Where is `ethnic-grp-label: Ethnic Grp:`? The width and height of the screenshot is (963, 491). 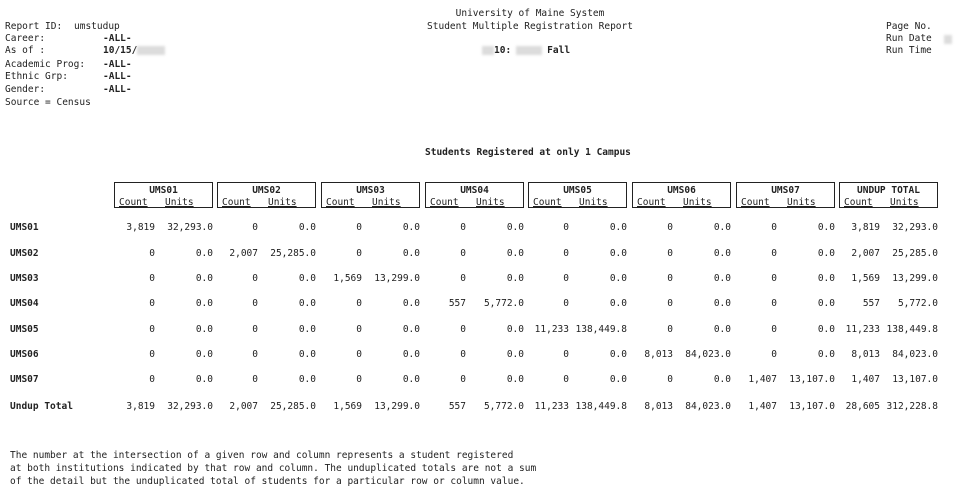
ethnic-grp-label: Ethnic Grp: is located at coordinates (36, 76).